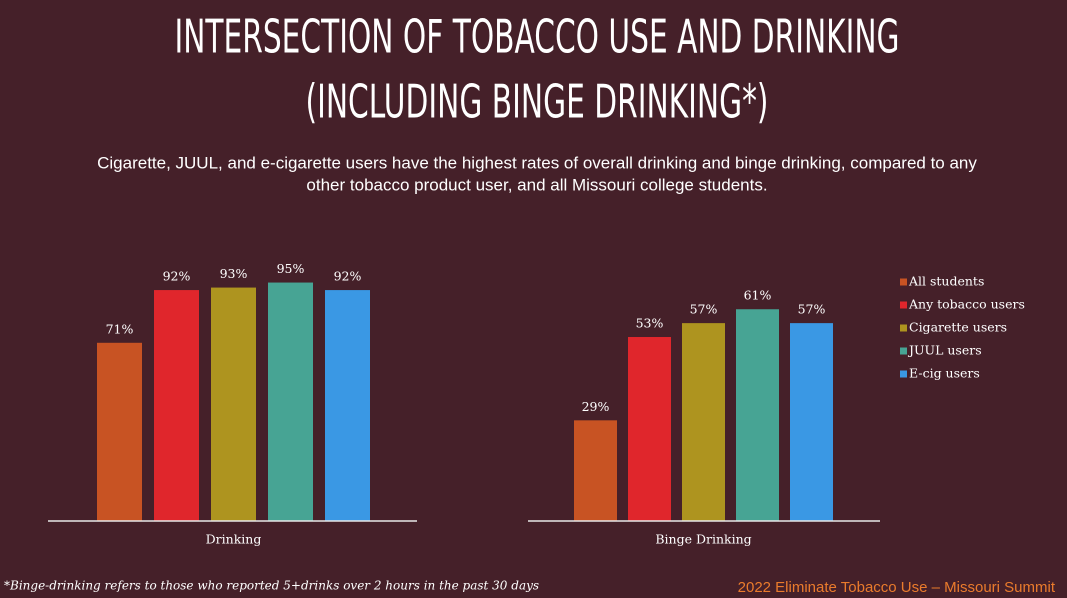  I want to click on value-label: 29%, so click(596, 406).